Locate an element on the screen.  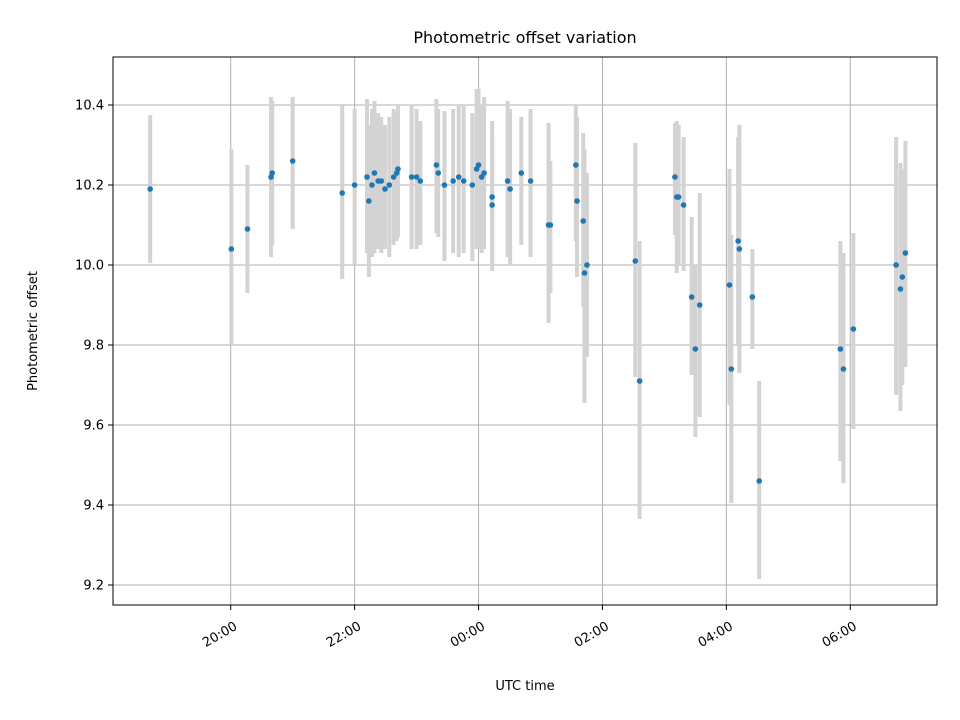
y-tick-label: 10.0 is located at coordinates (89, 266).